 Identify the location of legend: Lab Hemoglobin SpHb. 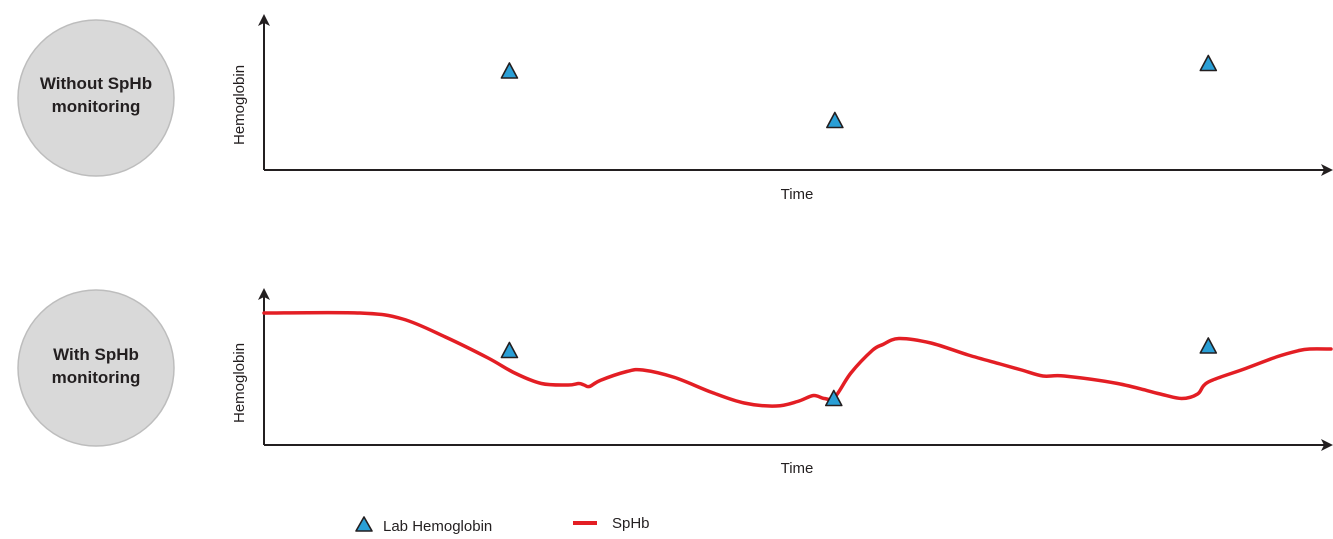
(502, 525).